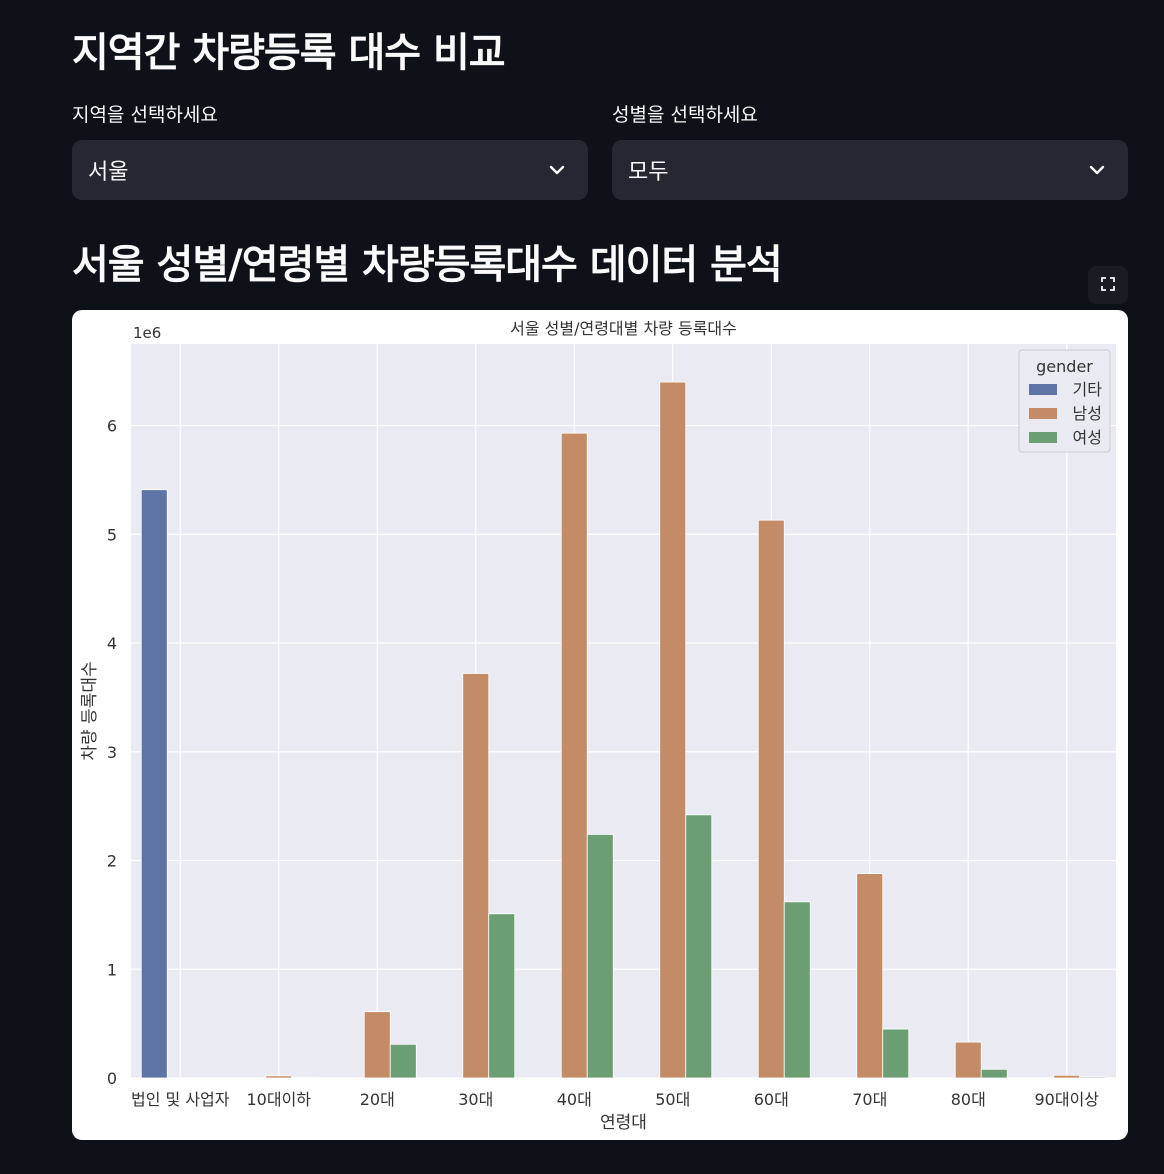 The image size is (1164, 1174). Describe the element at coordinates (112, 1078) in the screenshot. I see `y-tick-label: 0` at that location.